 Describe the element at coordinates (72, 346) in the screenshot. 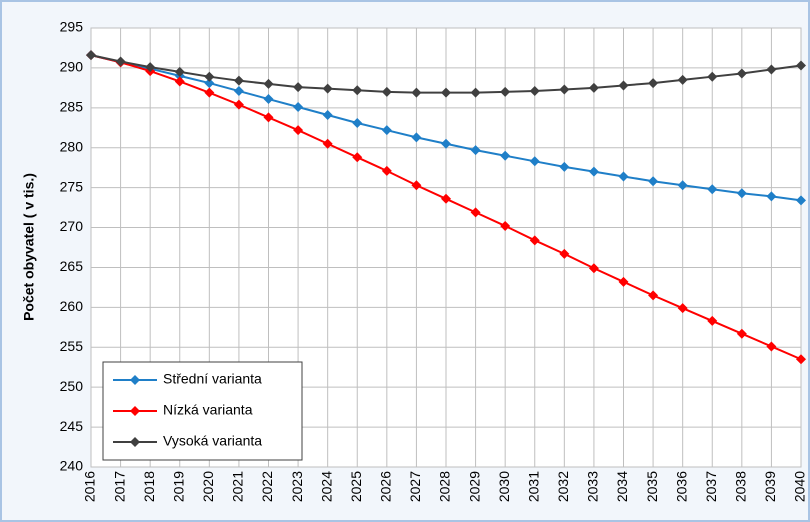

I see `y-tick-label: 255` at that location.